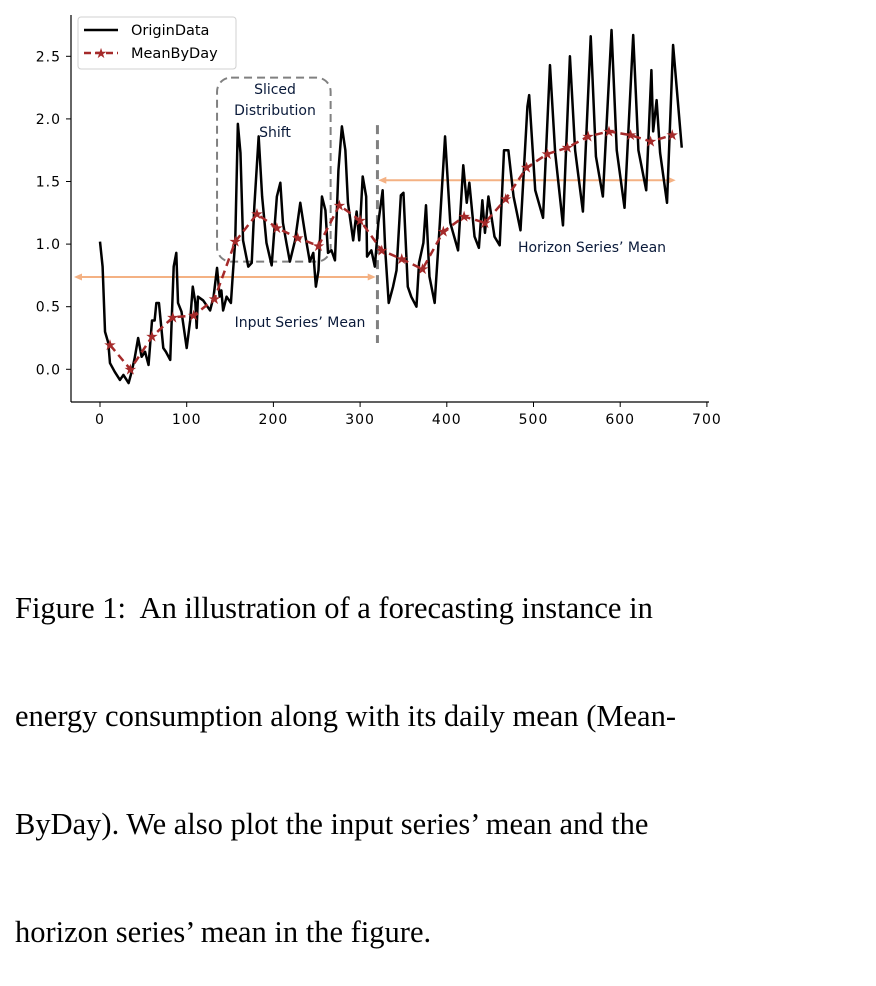 This screenshot has height=986, width=876. Describe the element at coordinates (223, 932) in the screenshot. I see `caption-line: horizon series’ mean in the figure.` at that location.